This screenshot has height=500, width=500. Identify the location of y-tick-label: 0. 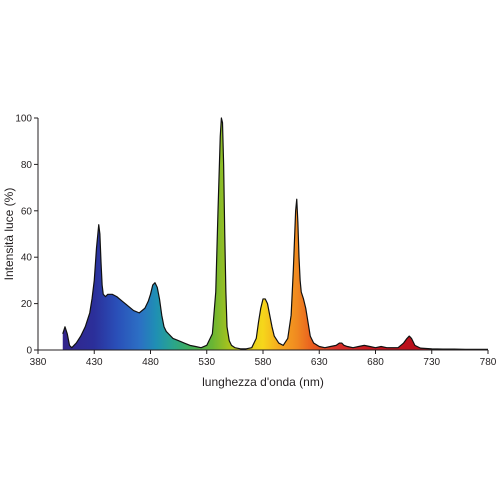
(29, 351).